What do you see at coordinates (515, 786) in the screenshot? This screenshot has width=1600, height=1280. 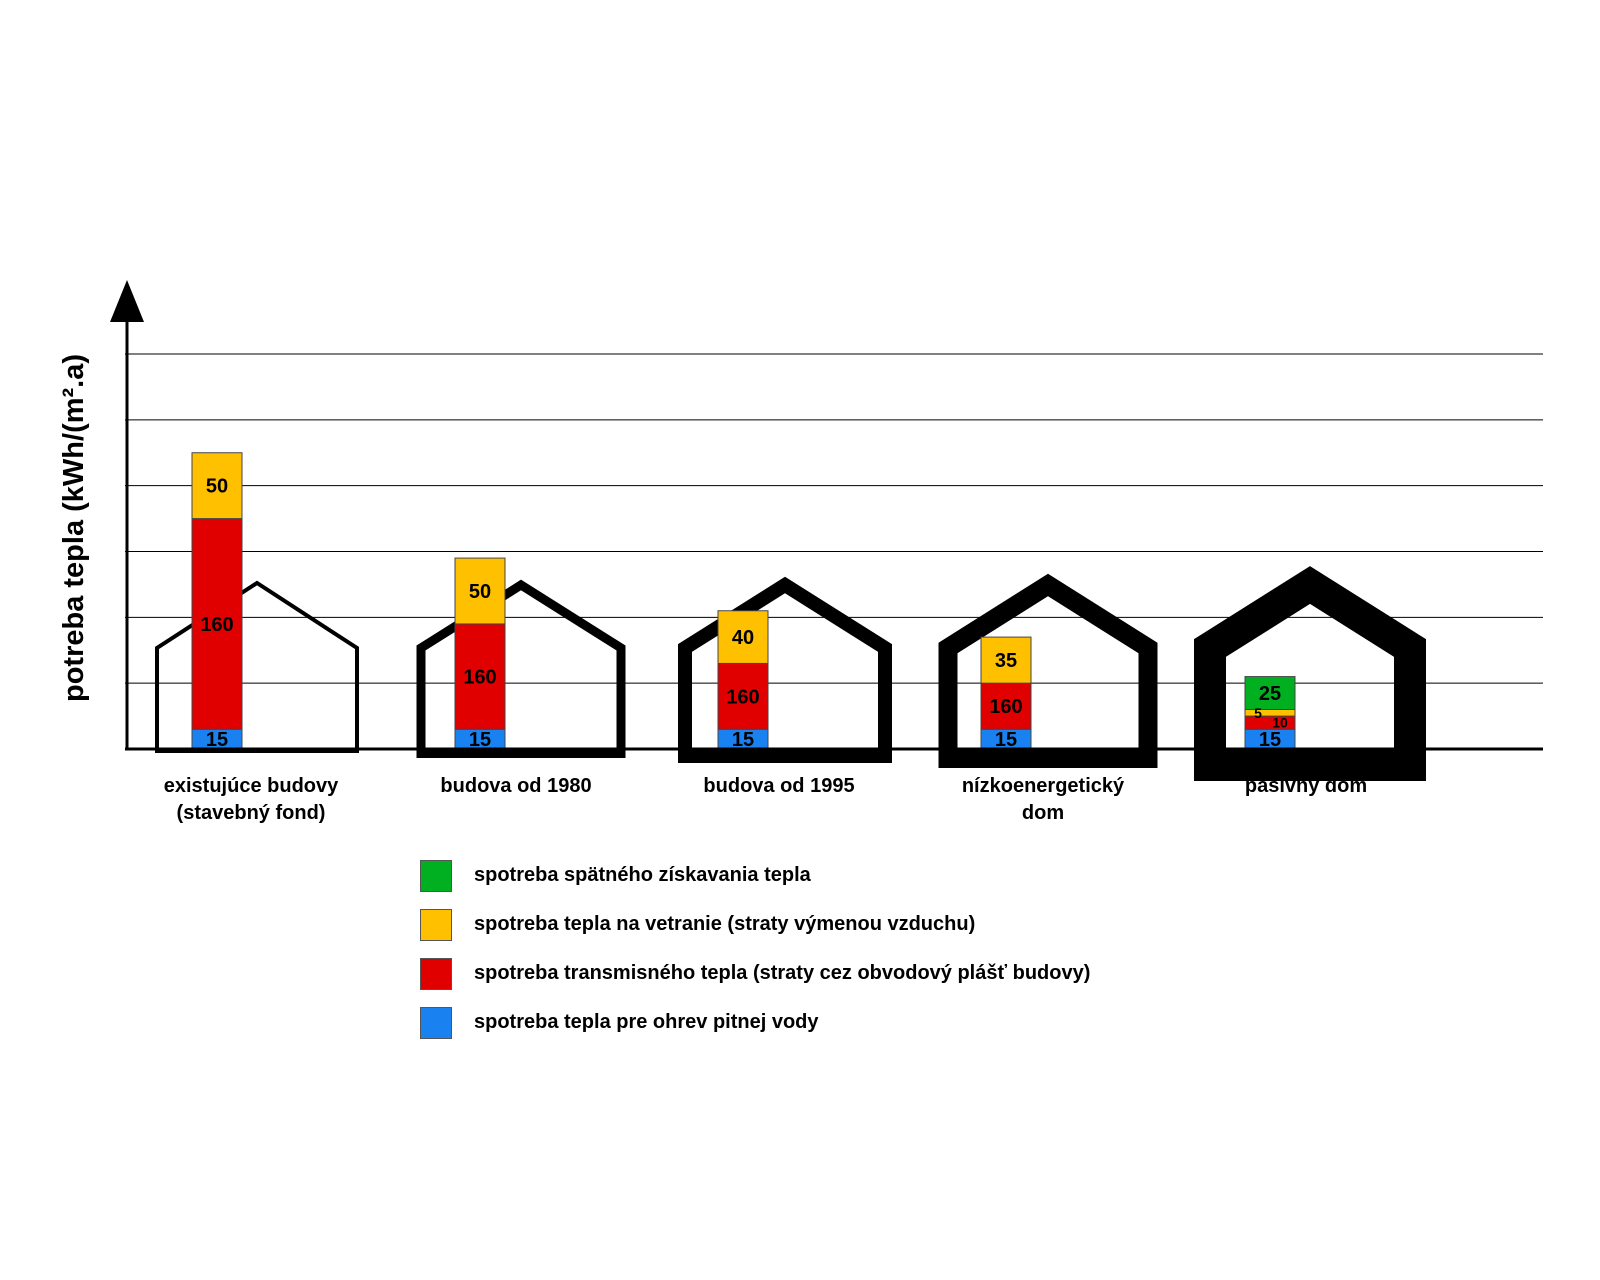 I see `category-label: budova od 1980` at bounding box center [515, 786].